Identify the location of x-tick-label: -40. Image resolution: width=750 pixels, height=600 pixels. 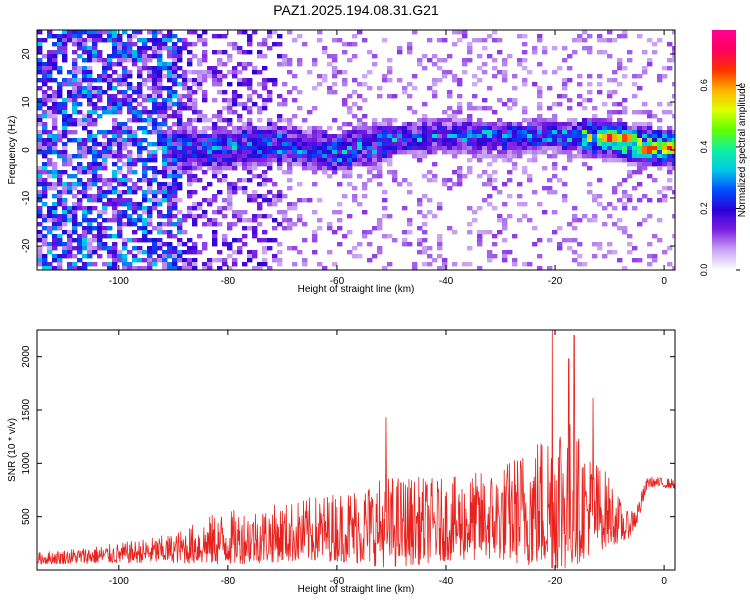
(446, 581).